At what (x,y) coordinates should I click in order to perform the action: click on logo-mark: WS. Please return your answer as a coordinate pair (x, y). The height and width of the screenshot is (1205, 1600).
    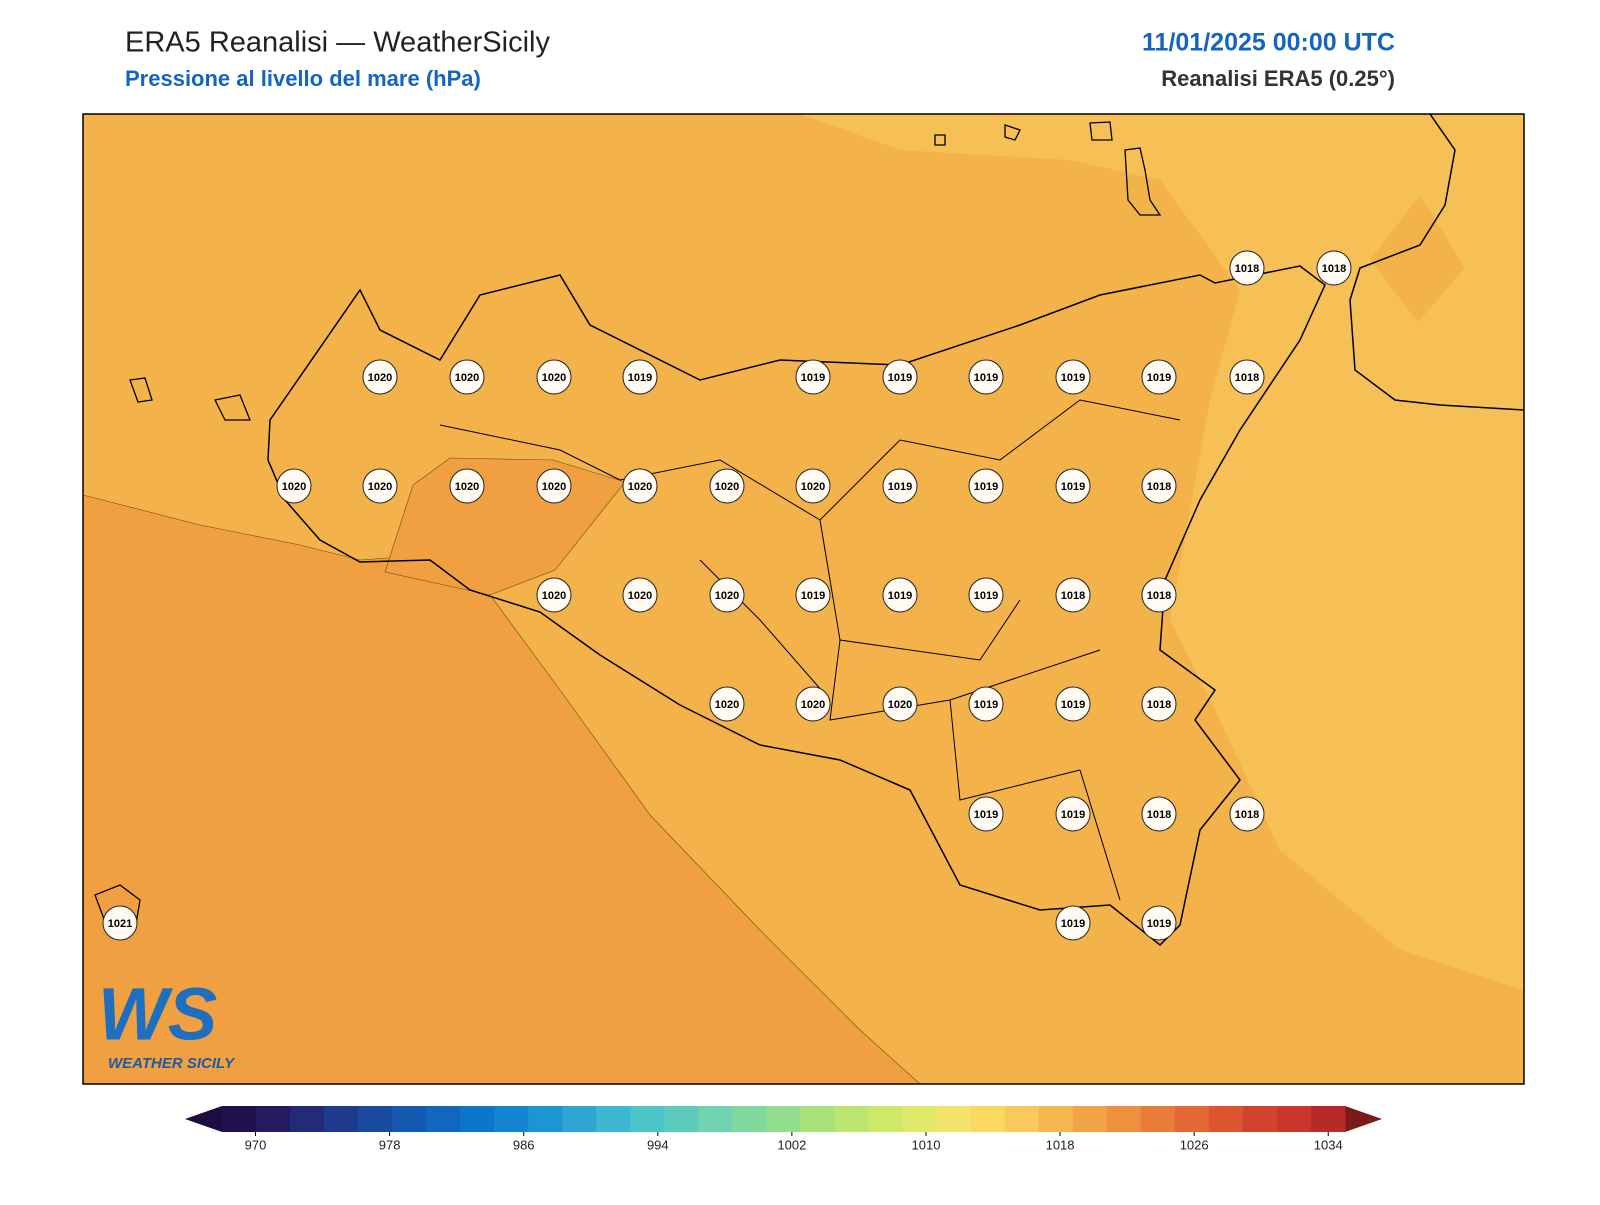
    Looking at the image, I should click on (157, 1014).